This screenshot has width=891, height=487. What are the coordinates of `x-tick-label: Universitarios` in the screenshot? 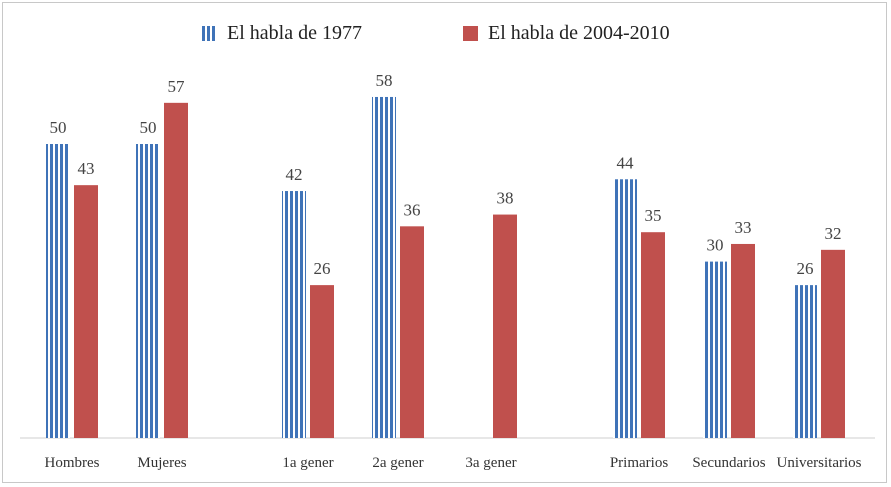 It's located at (819, 463).